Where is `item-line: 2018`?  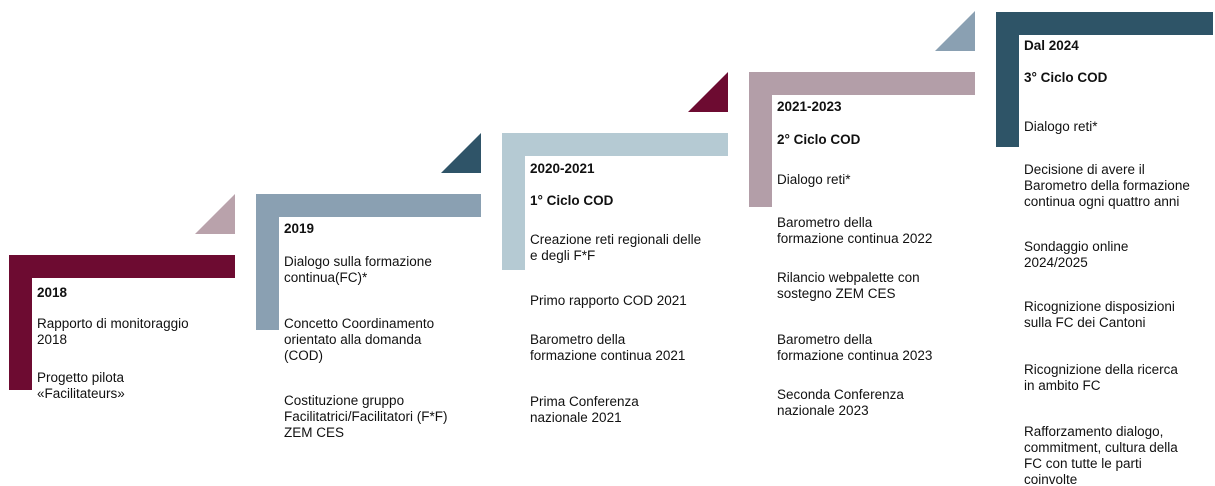 item-line: 2018 is located at coordinates (52, 339).